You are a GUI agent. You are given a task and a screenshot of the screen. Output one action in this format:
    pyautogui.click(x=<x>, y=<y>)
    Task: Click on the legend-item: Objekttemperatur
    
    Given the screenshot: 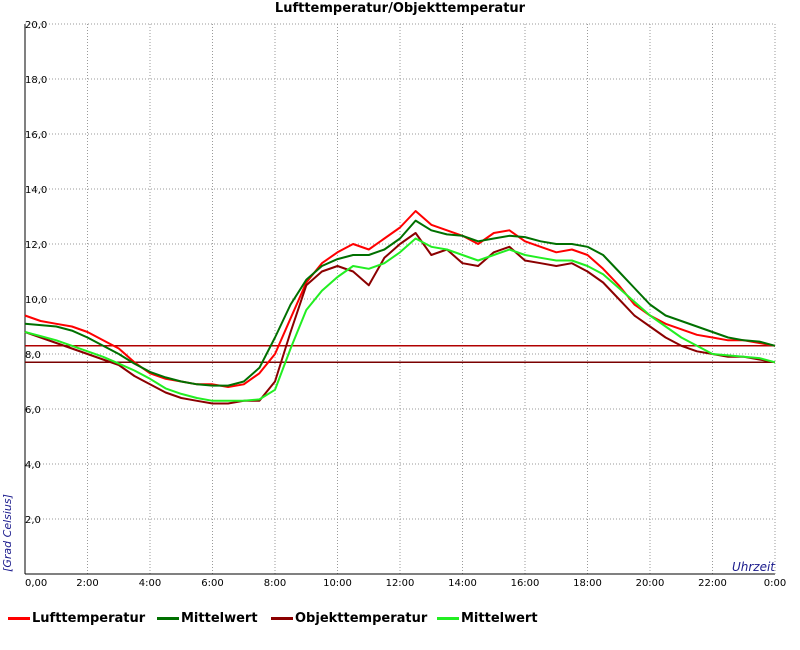 What is the action you would take?
    pyautogui.click(x=349, y=618)
    